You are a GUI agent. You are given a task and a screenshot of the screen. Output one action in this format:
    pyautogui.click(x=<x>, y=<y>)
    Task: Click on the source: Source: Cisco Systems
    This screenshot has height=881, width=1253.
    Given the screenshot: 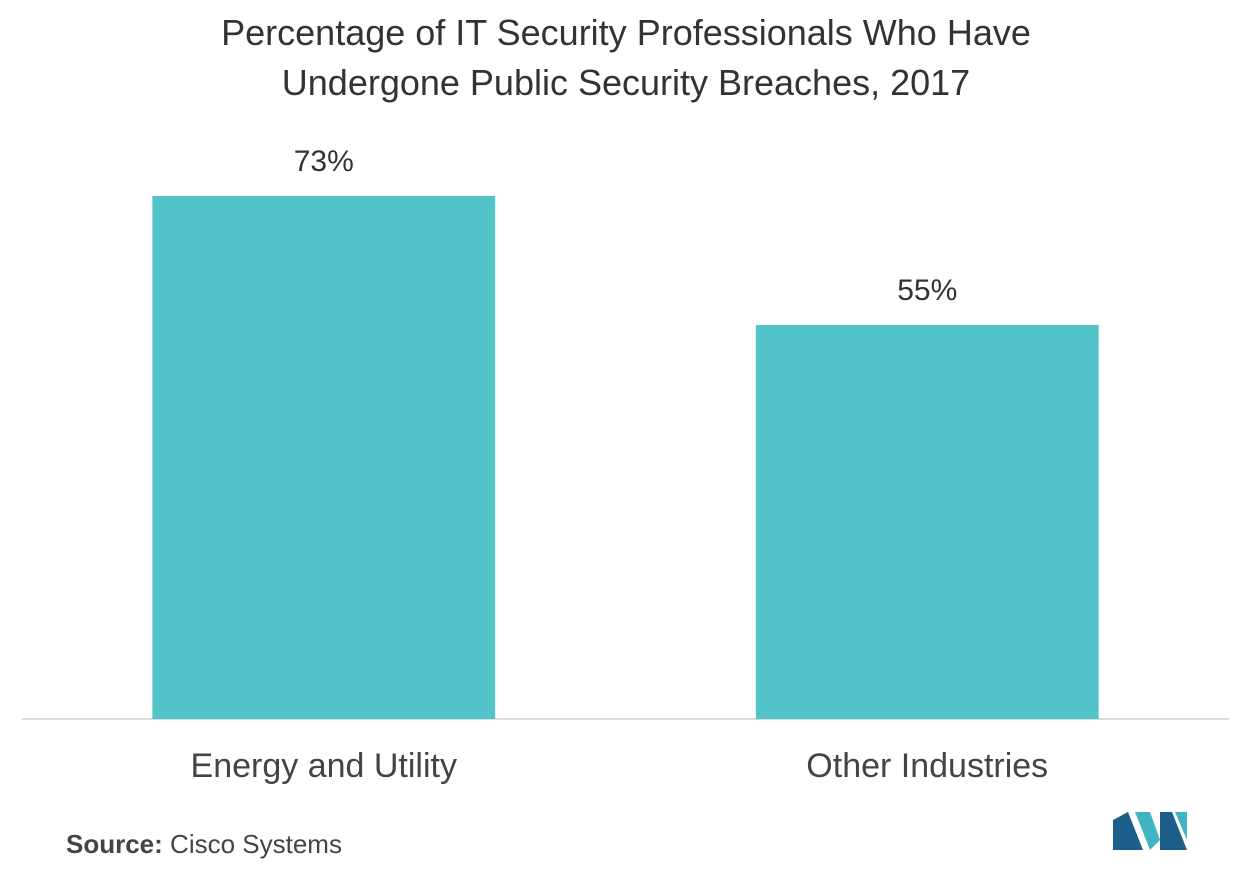 What is the action you would take?
    pyautogui.click(x=204, y=844)
    